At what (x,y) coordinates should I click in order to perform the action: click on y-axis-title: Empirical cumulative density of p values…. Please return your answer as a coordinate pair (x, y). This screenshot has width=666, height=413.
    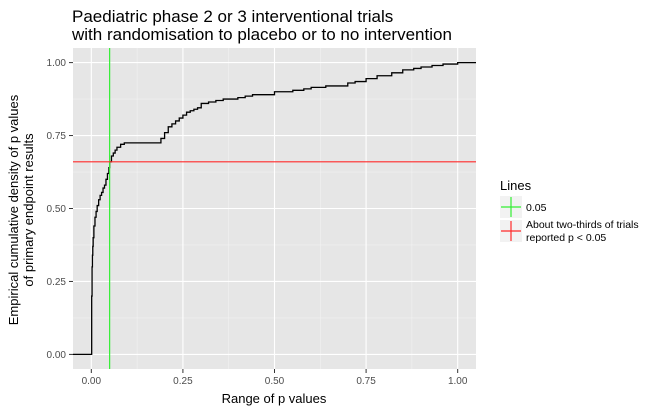
    Looking at the image, I should click on (21, 209).